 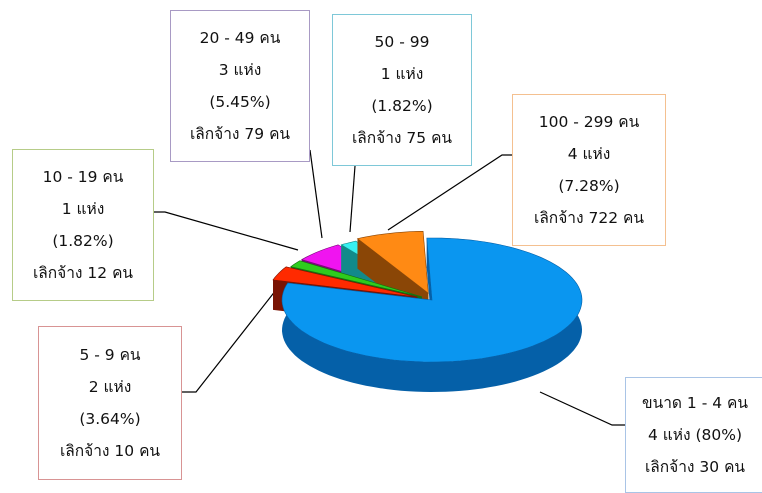 I want to click on slice-laid-off: เลิกจ้าง 79 คน, so click(x=240, y=134).